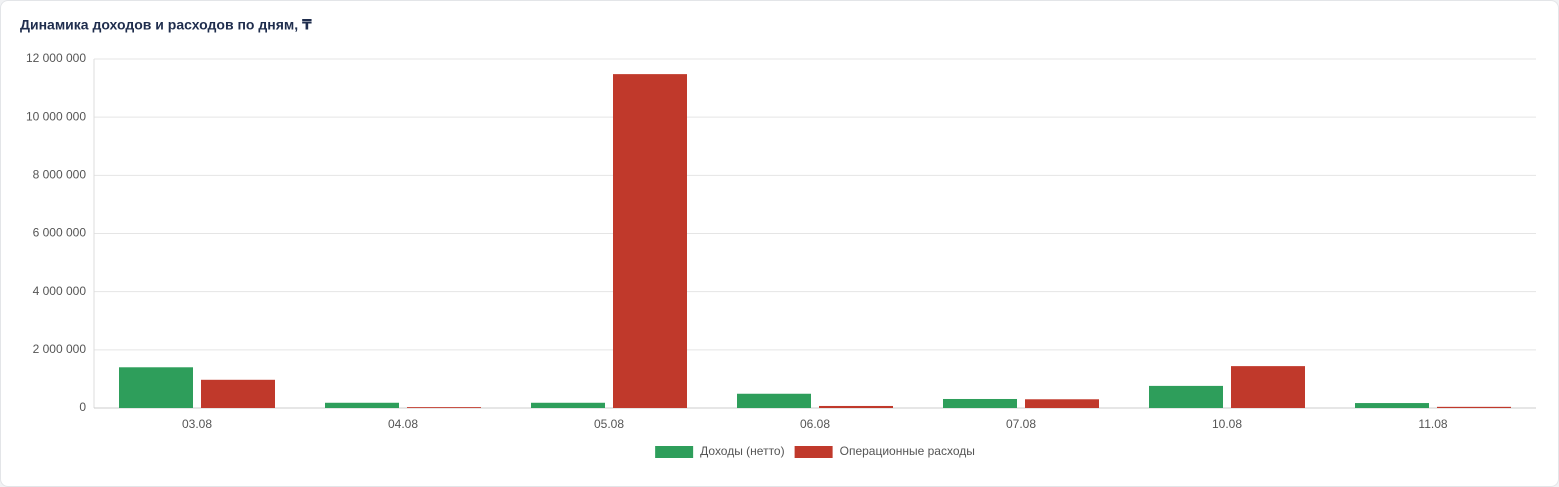 The width and height of the screenshot is (1559, 487). What do you see at coordinates (60, 291) in the screenshot?
I see `y-tick-label: 4 000 000` at bounding box center [60, 291].